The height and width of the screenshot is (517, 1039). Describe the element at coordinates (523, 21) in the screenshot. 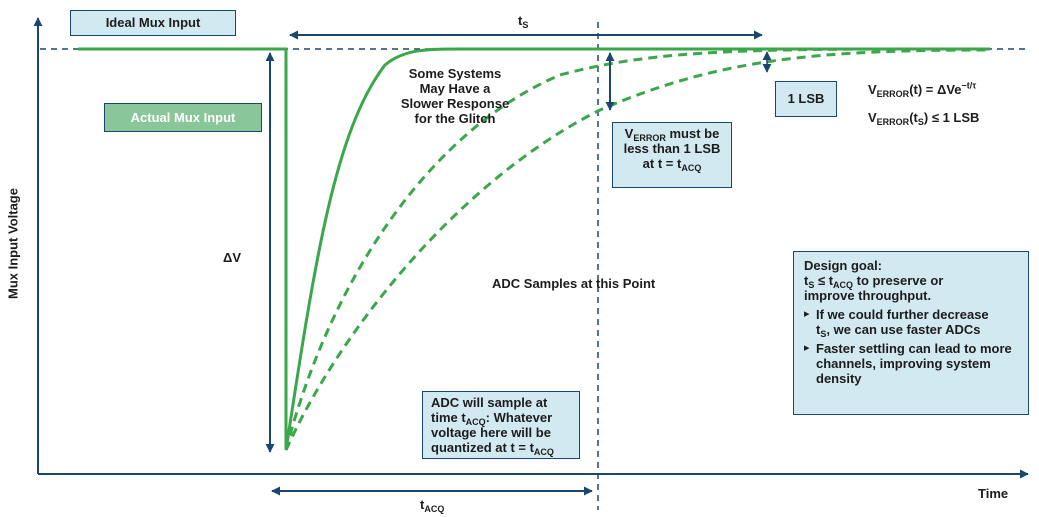

I see `ts-label: tS` at that location.